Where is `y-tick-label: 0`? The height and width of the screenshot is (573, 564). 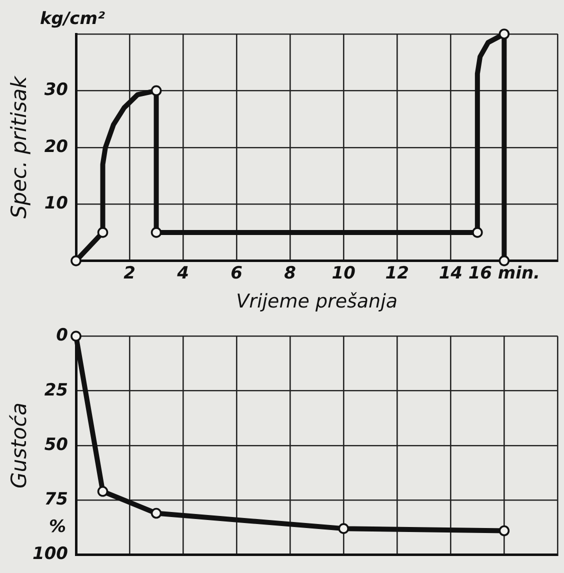 y-tick-label: 0 is located at coordinates (62, 336).